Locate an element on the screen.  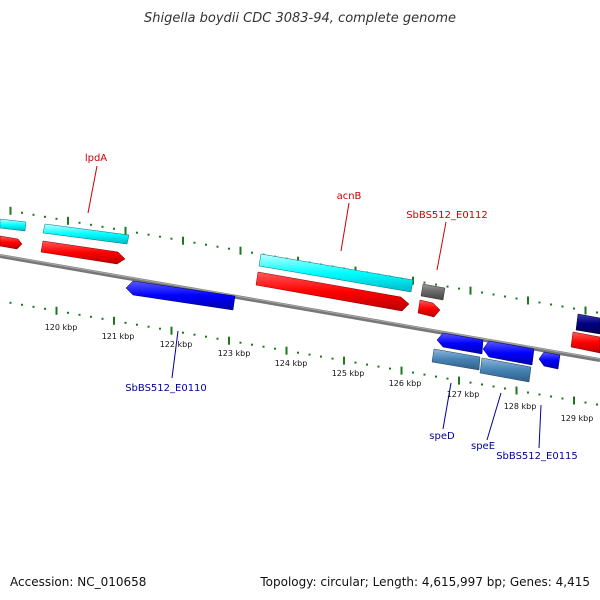
gene-label-sped: speD is located at coordinates (442, 436).